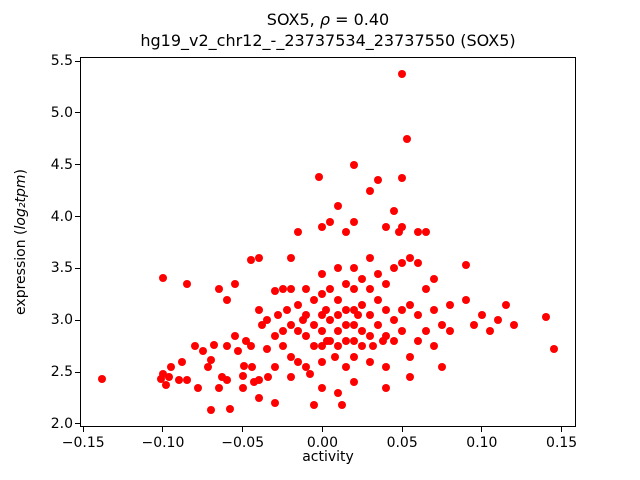  Describe the element at coordinates (324, 19) in the screenshot. I see `title-rho-symbol: ρ` at that location.